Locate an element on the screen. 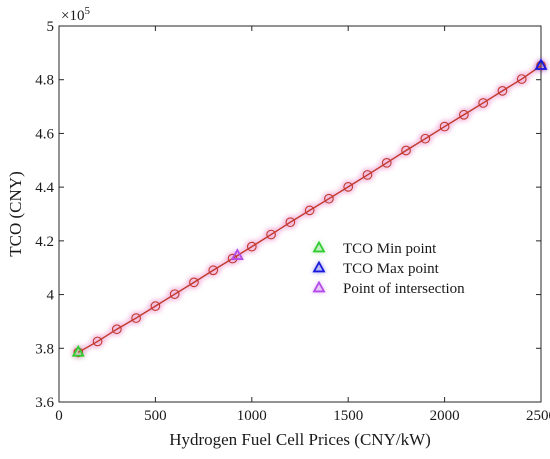  y-tick-label: 5 is located at coordinates (51, 27).